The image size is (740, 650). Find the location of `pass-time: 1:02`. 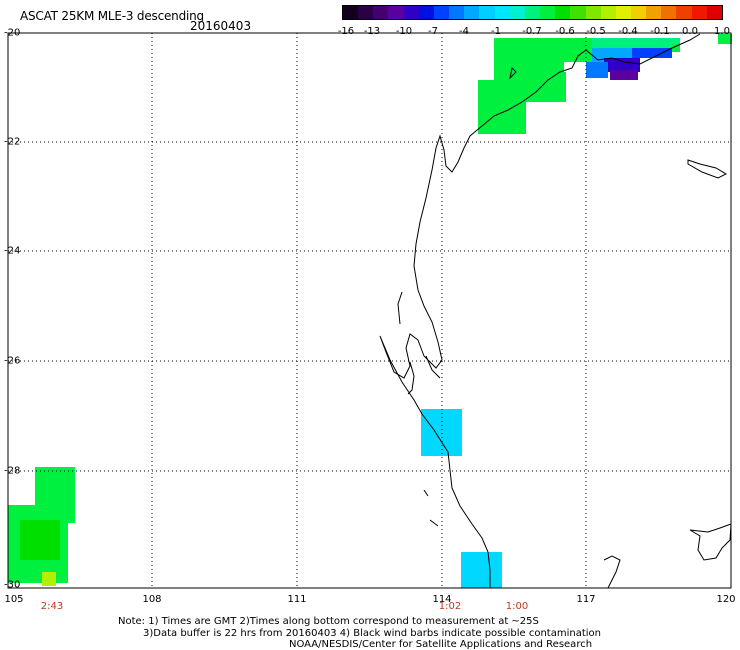

pass-time: 1:02 is located at coordinates (450, 606).